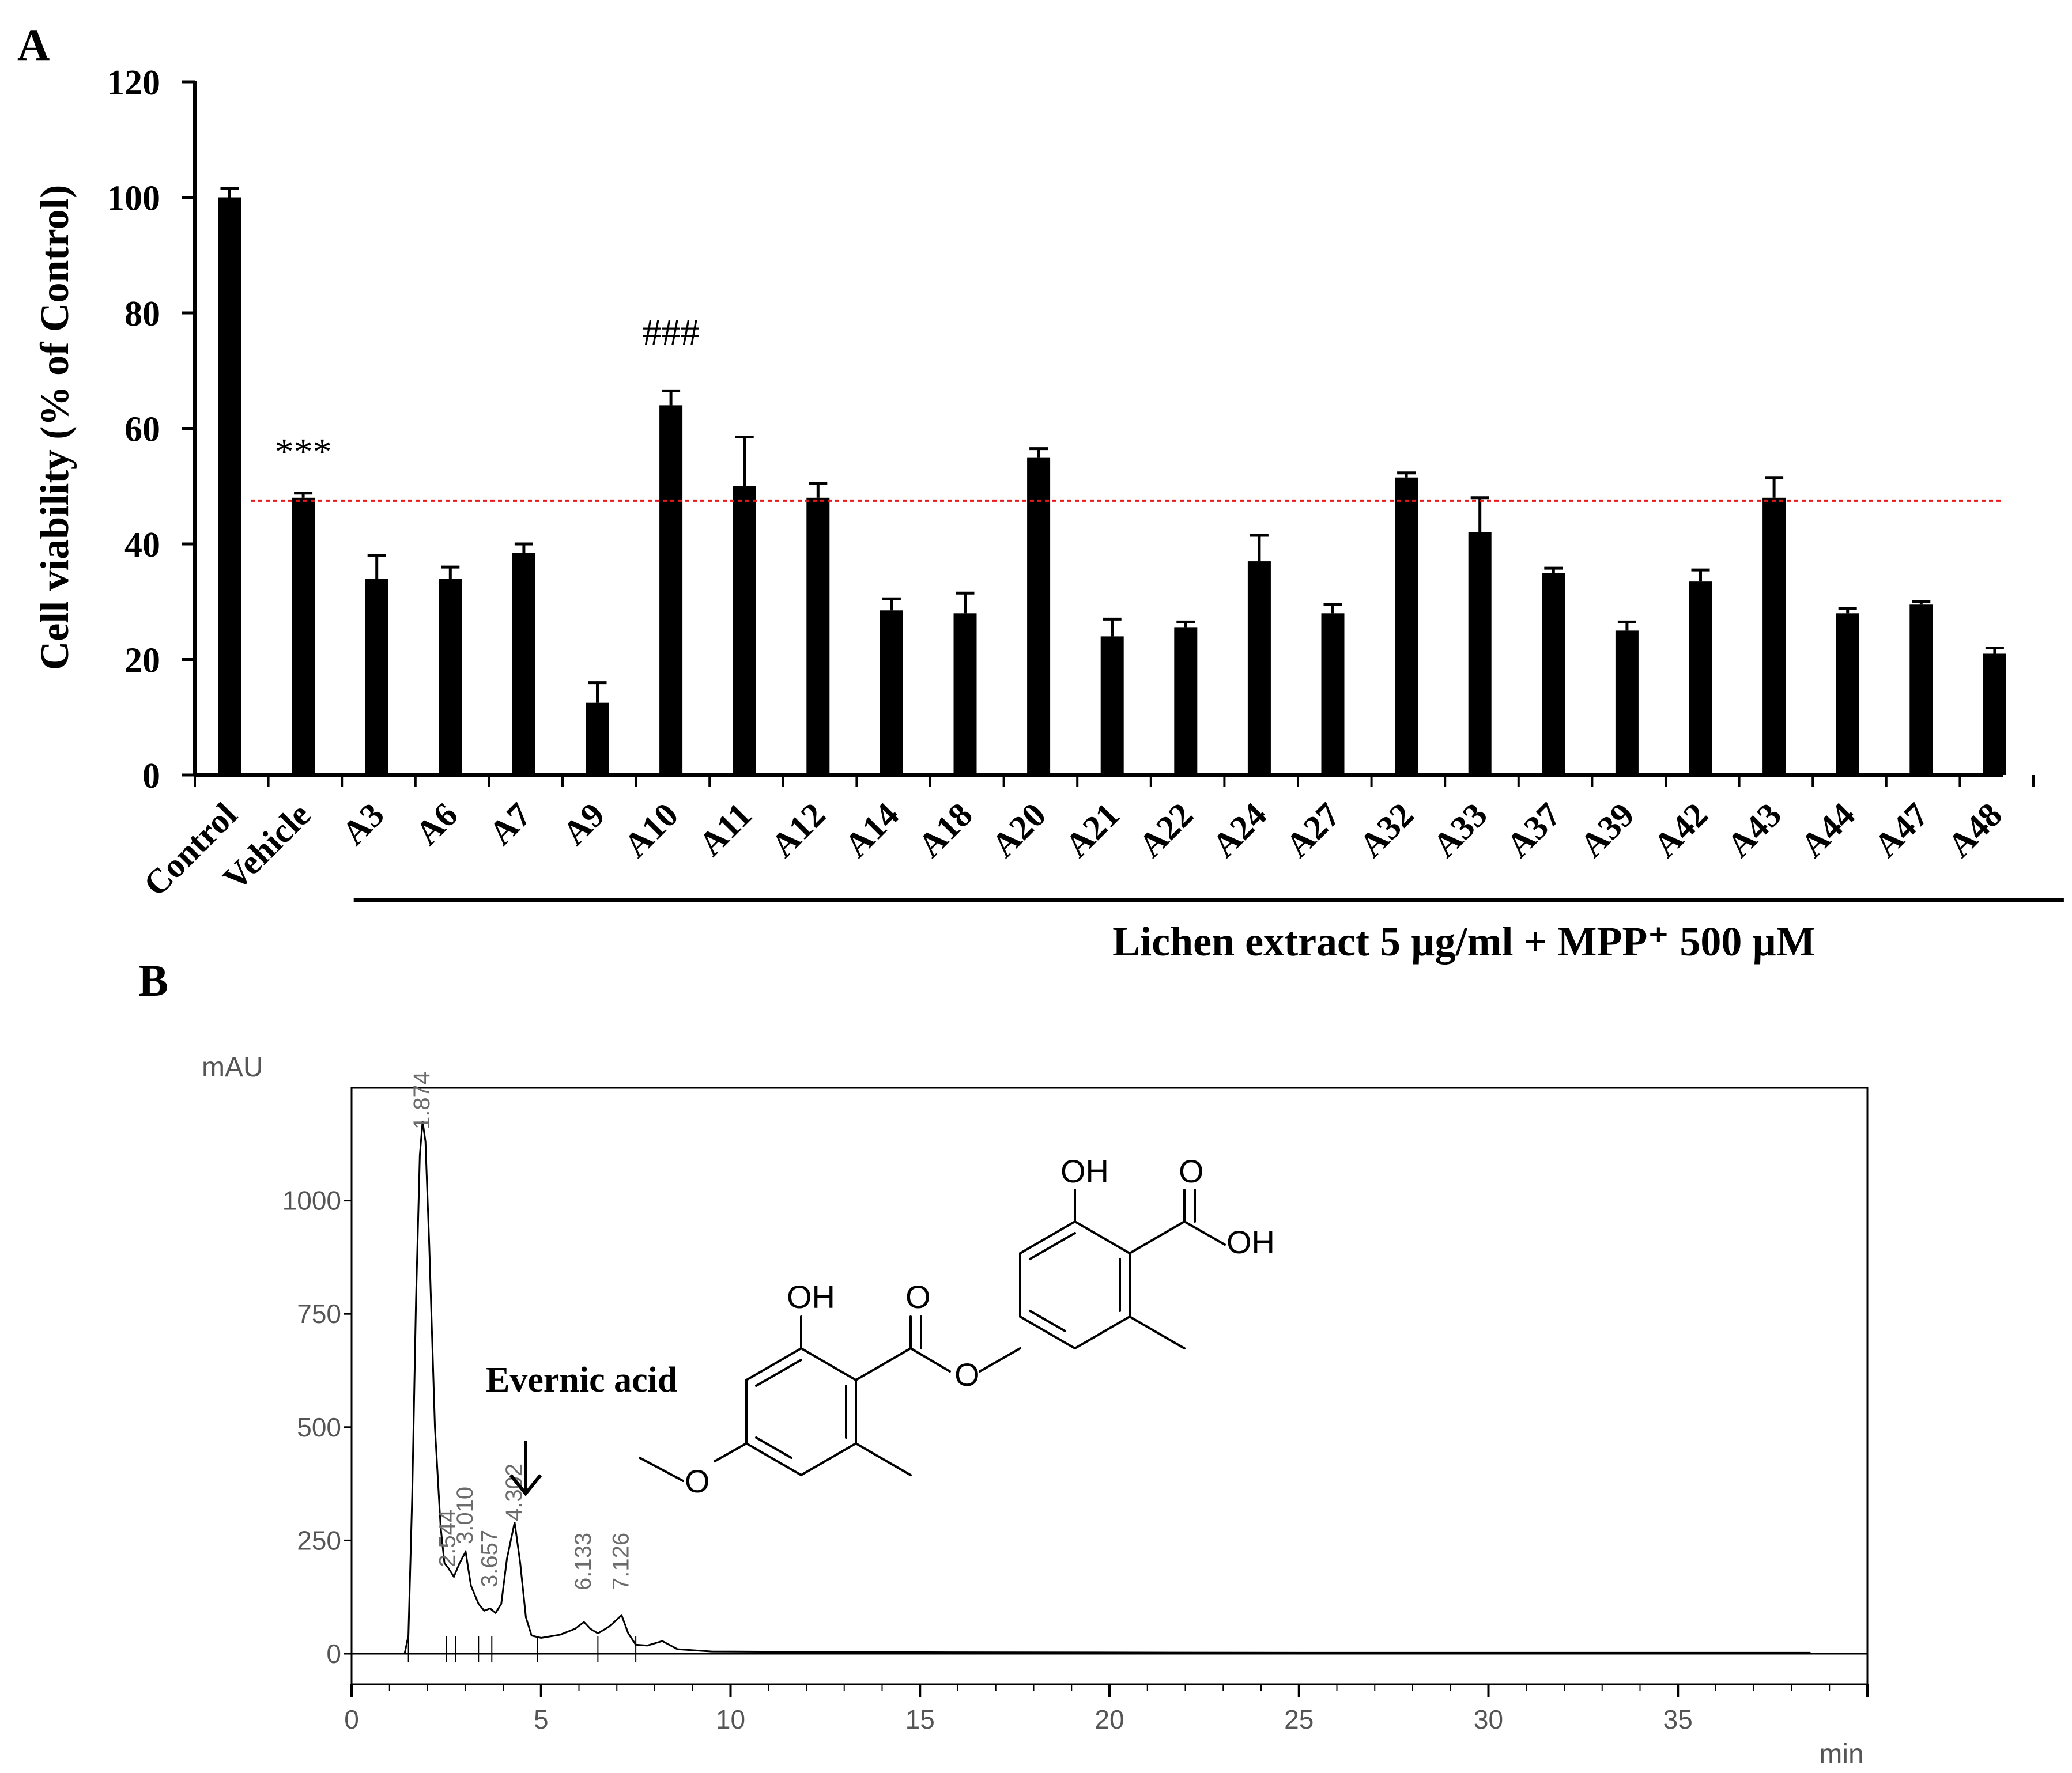  What do you see at coordinates (1092, 830) in the screenshot?
I see `category-label: A21` at bounding box center [1092, 830].